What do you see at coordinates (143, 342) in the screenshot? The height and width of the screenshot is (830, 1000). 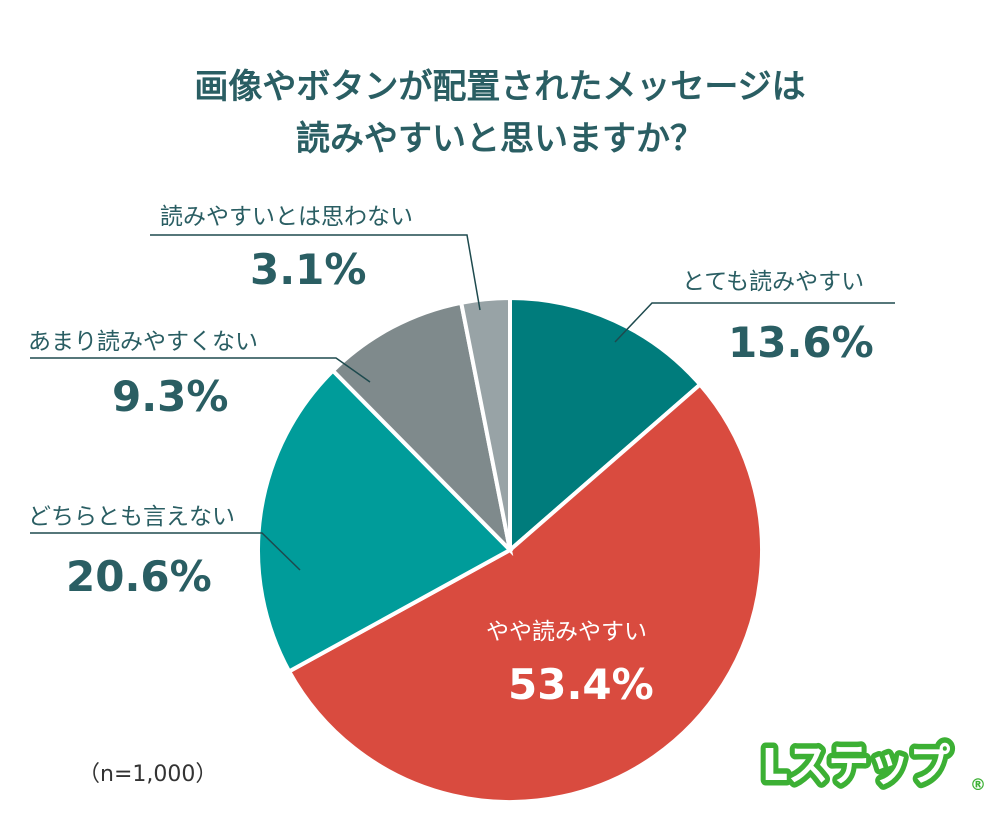 I see `label-slice-3: あまり読みやすくない` at bounding box center [143, 342].